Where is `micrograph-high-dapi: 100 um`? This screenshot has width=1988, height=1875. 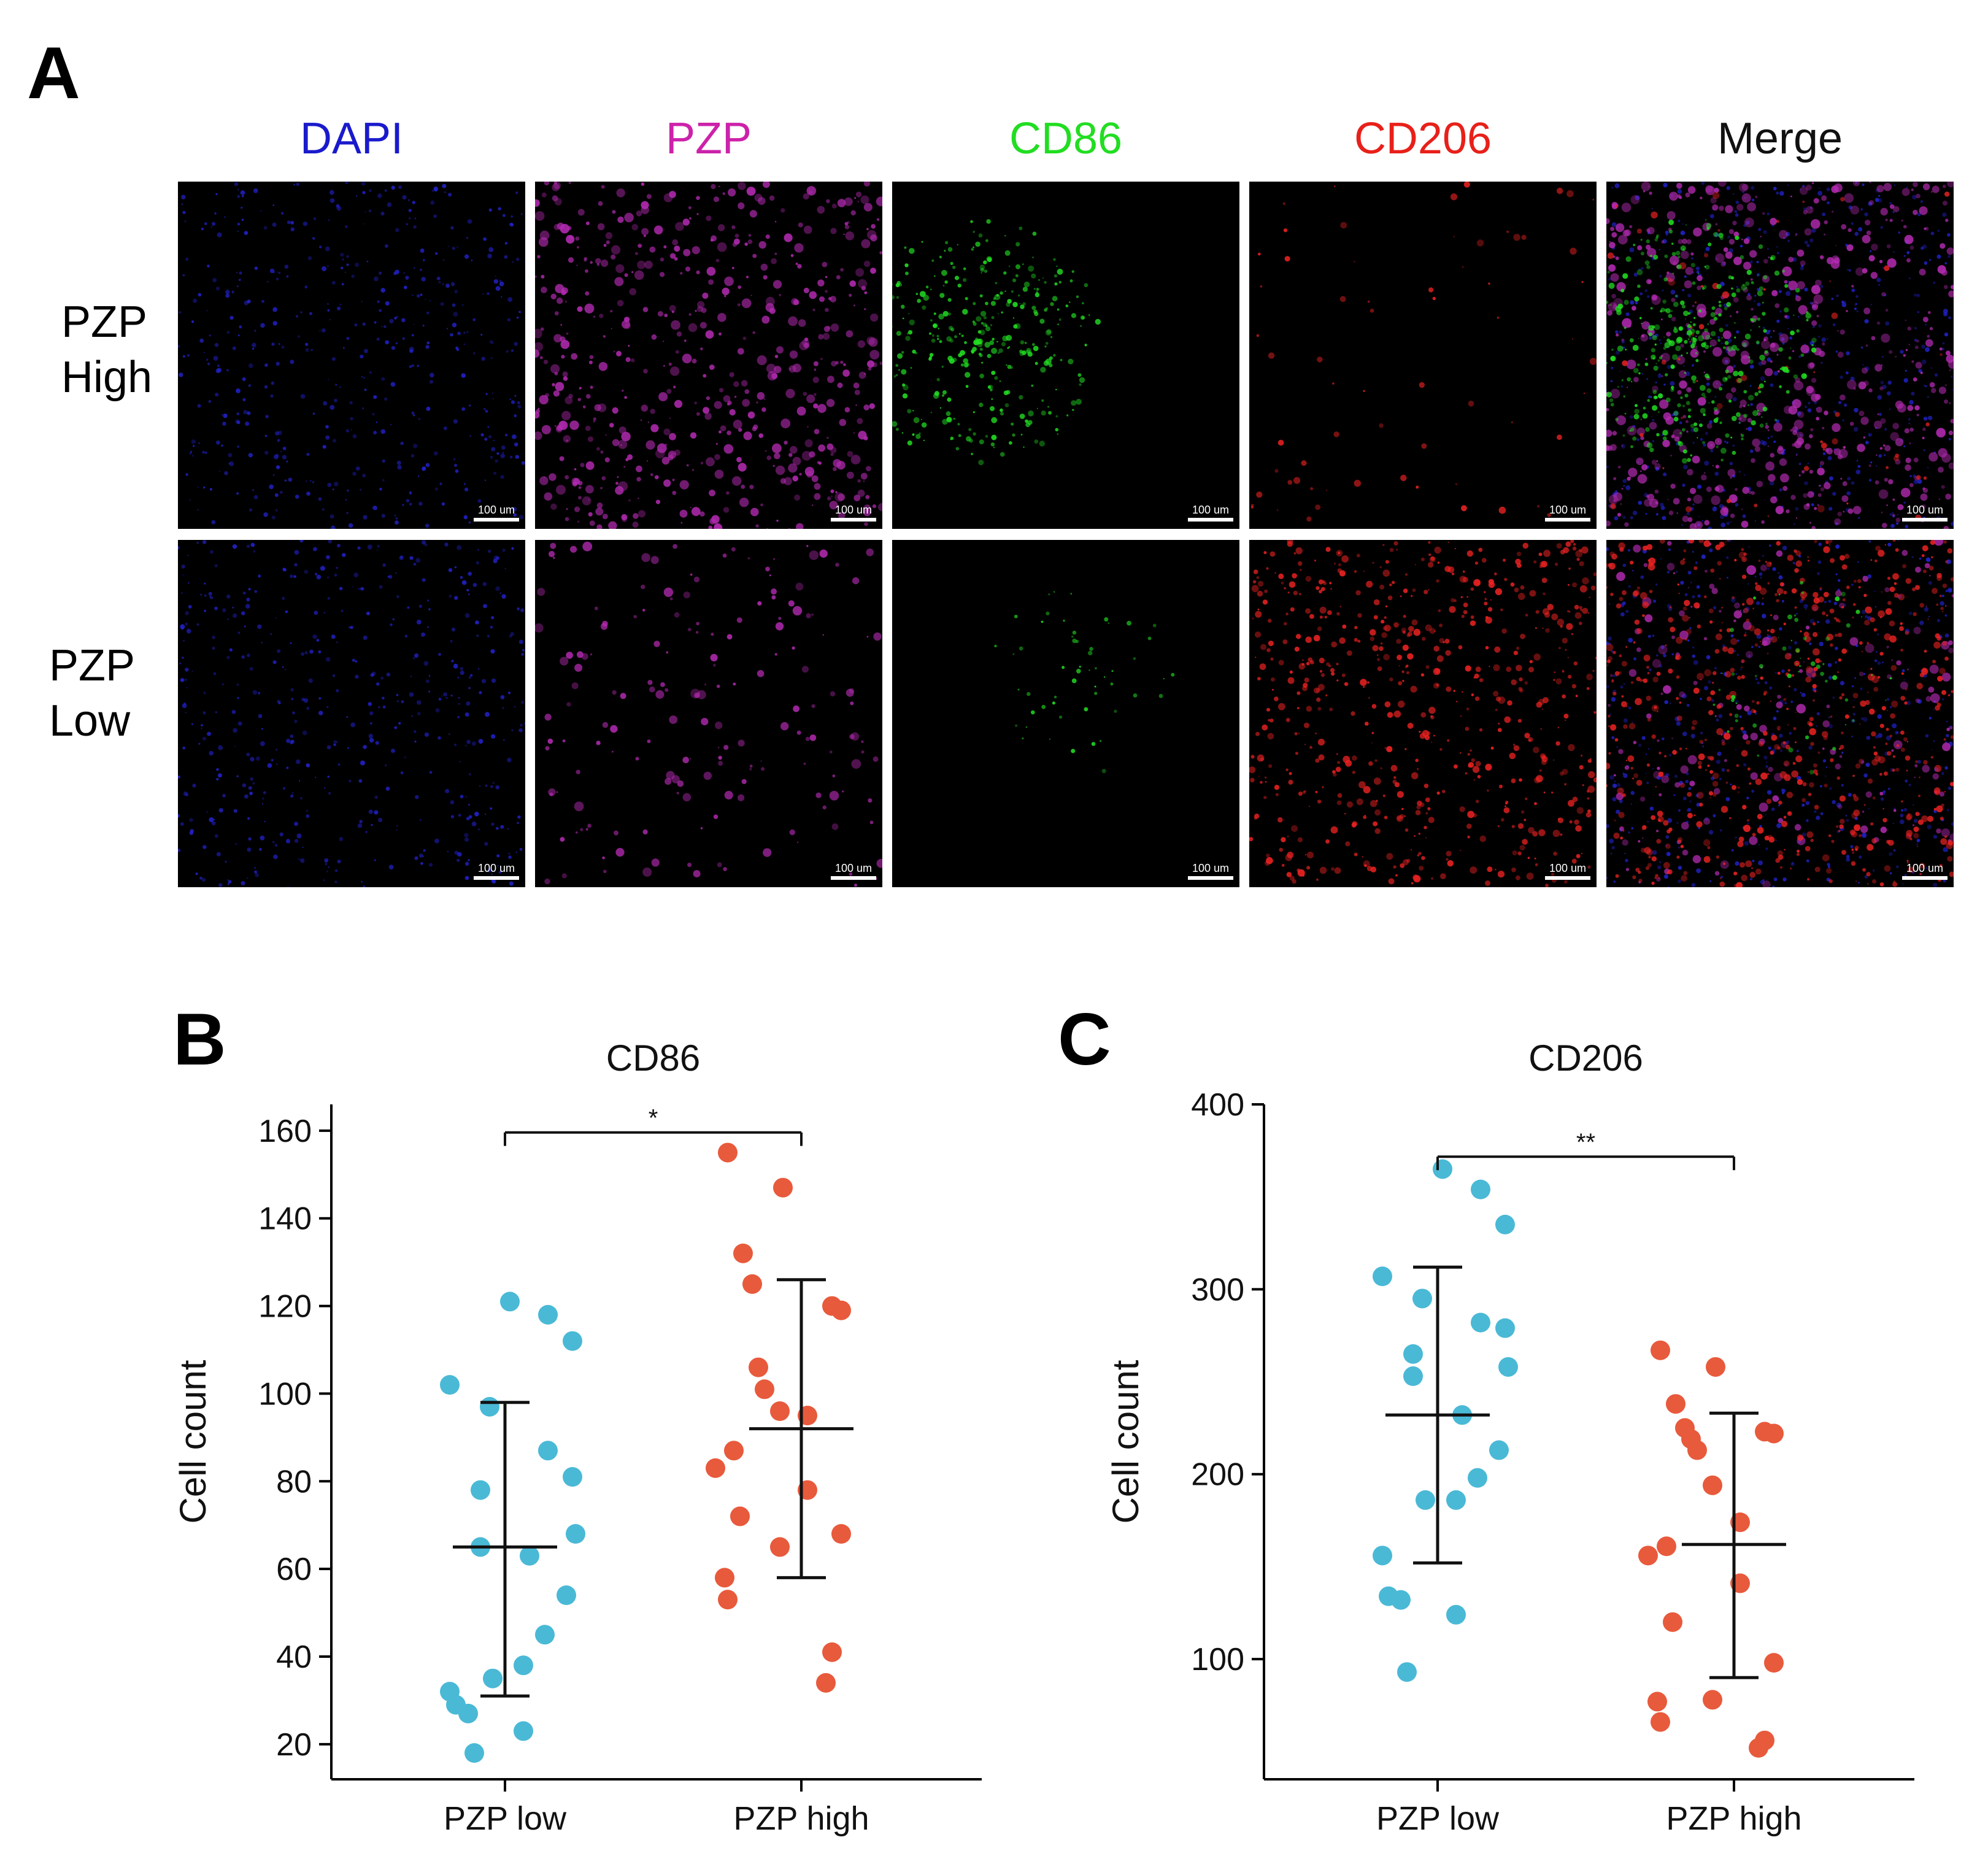
micrograph-high-dapi: 100 um is located at coordinates (351, 355).